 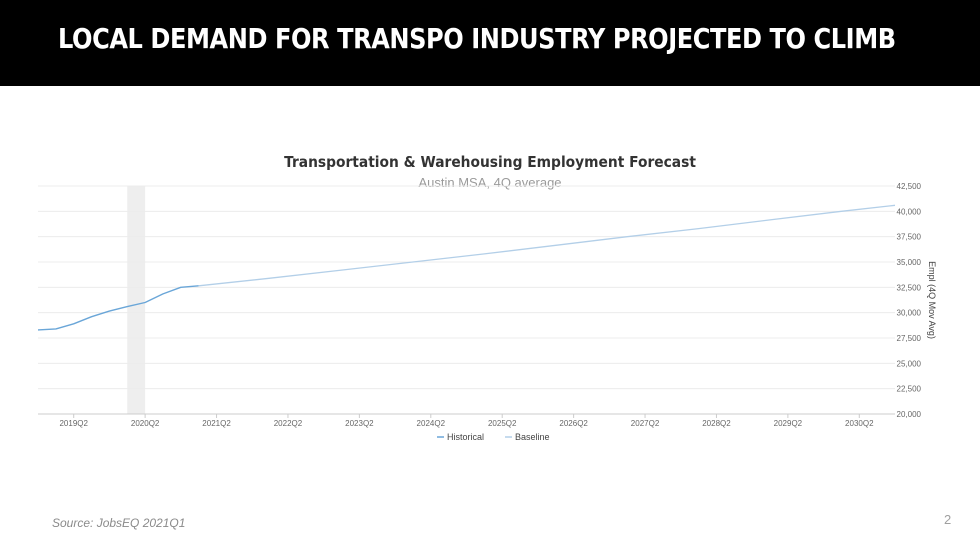 What do you see at coordinates (909, 338) in the screenshot?
I see `y-tick-label: 27,500` at bounding box center [909, 338].